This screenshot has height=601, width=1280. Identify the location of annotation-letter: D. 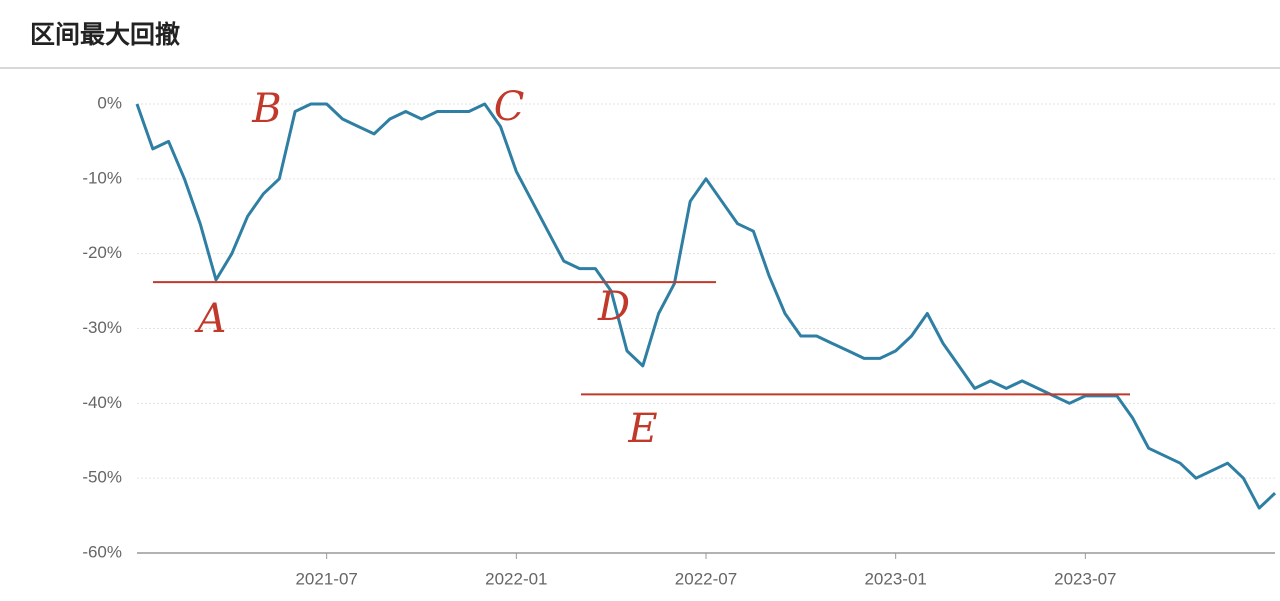
(613, 307).